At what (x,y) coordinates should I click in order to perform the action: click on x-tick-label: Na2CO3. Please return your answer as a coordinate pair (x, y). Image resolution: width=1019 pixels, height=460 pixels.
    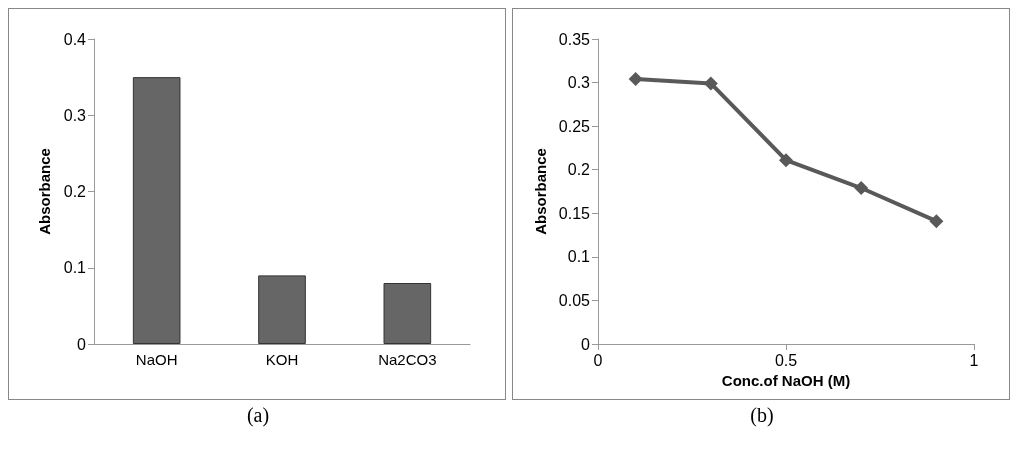
    Looking at the image, I should click on (407, 359).